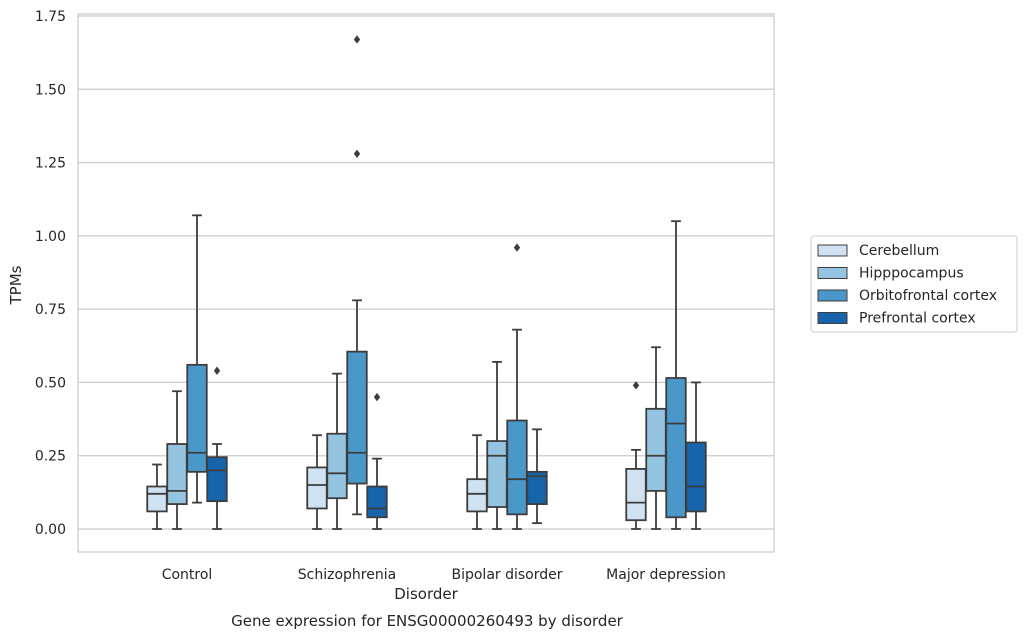  What do you see at coordinates (666, 575) in the screenshot?
I see `x-tick-label: Major depression` at bounding box center [666, 575].